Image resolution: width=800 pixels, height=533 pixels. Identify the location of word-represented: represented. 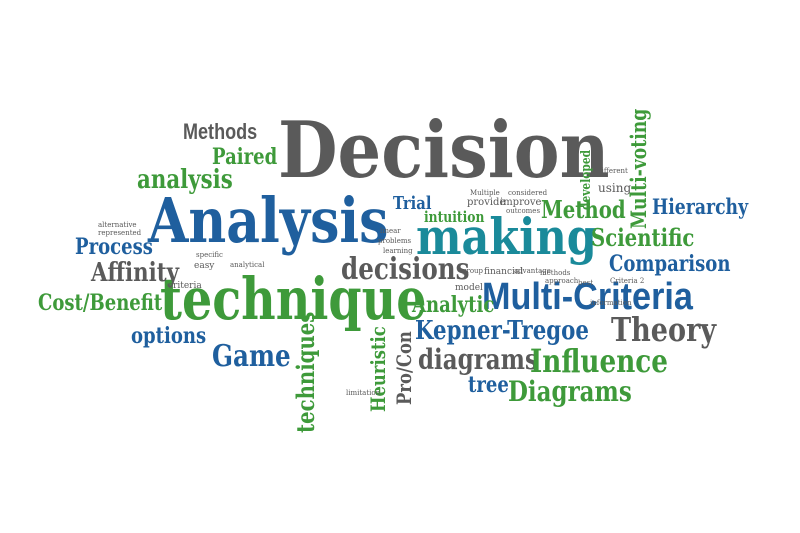
(120, 233).